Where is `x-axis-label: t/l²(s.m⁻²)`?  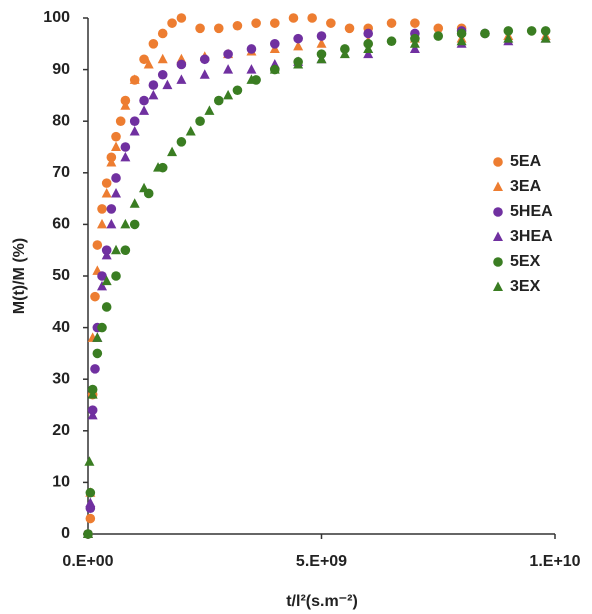
x-axis-label: t/l²(s.m⁻²) is located at coordinates (322, 601).